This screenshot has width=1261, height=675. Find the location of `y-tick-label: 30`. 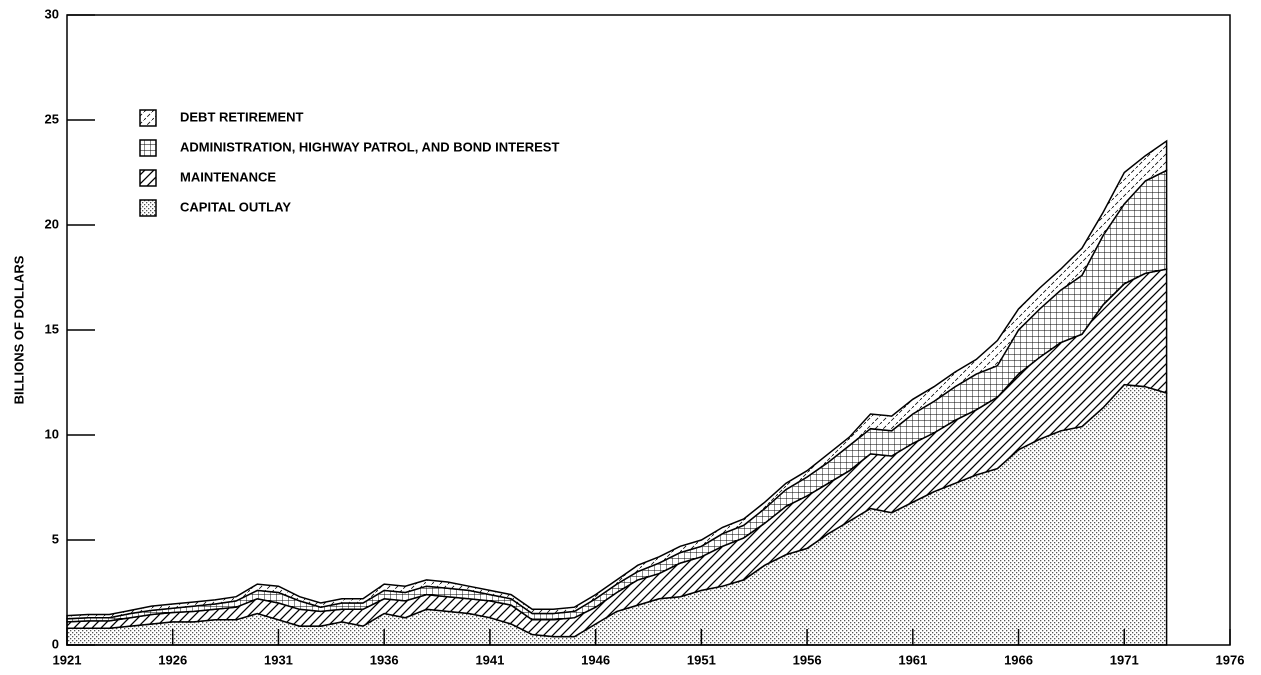

y-tick-label: 30 is located at coordinates (52, 13).